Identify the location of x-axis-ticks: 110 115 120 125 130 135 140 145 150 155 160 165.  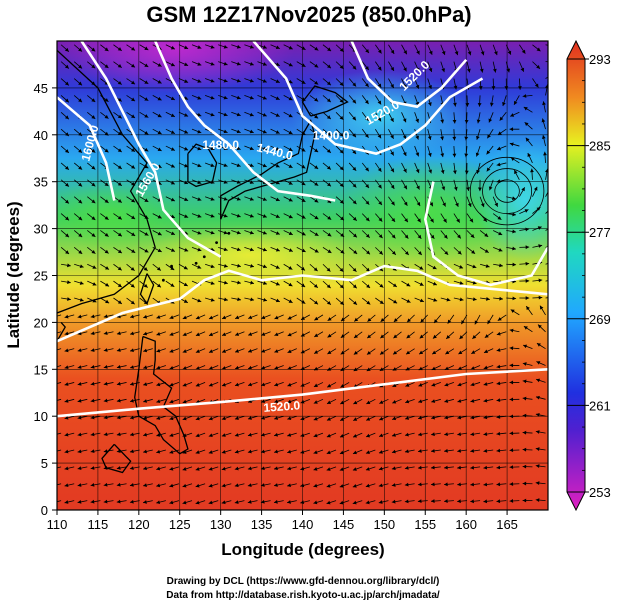
(282, 521).